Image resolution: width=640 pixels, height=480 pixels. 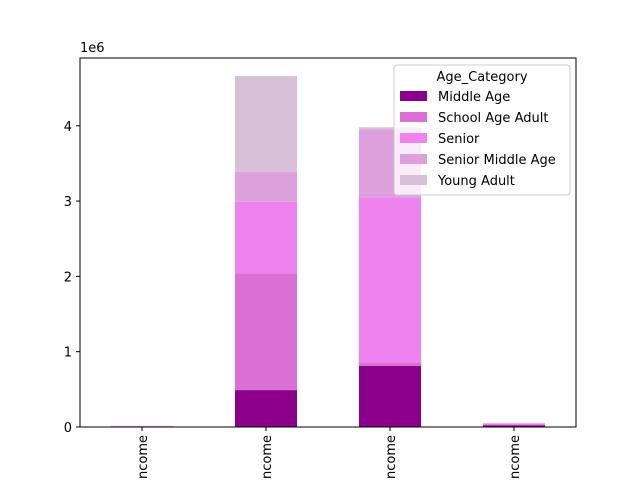 I want to click on y-axis: 0 1 2 3 4, so click(x=72, y=278).